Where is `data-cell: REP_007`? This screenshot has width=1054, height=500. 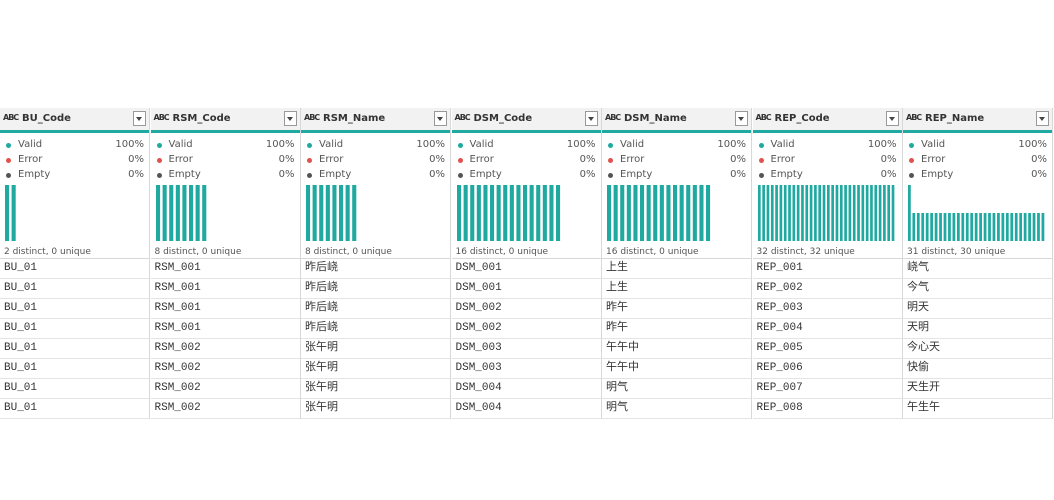 data-cell: REP_007 is located at coordinates (827, 389).